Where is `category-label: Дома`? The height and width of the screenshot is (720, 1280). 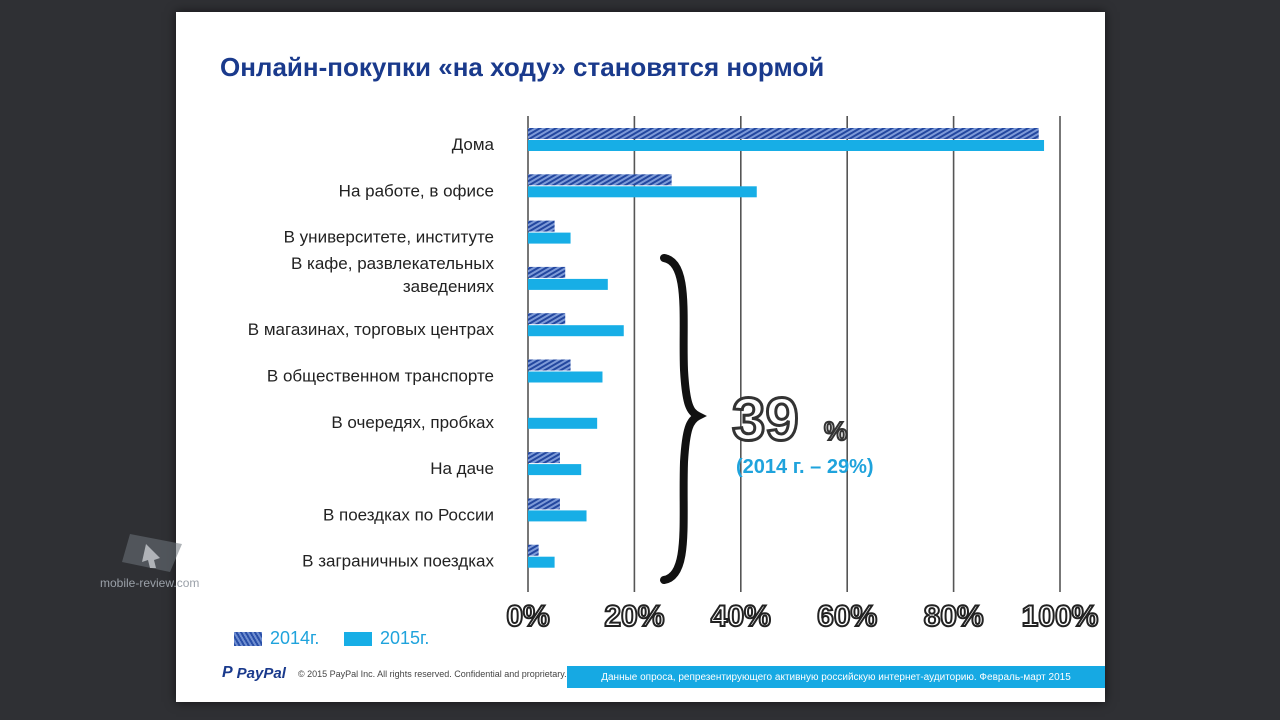
category-label: Дома is located at coordinates (473, 144).